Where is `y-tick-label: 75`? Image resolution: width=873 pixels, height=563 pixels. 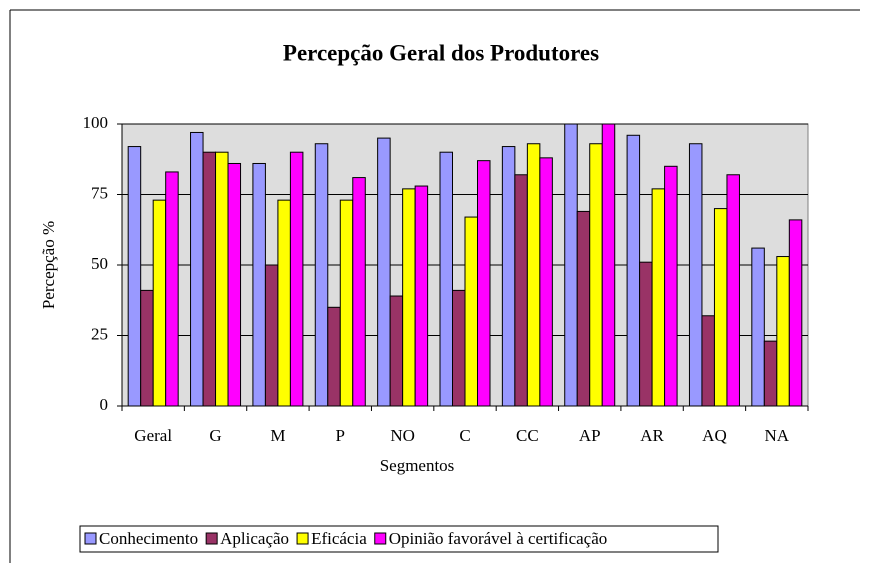 y-tick-label: 75 is located at coordinates (99, 192).